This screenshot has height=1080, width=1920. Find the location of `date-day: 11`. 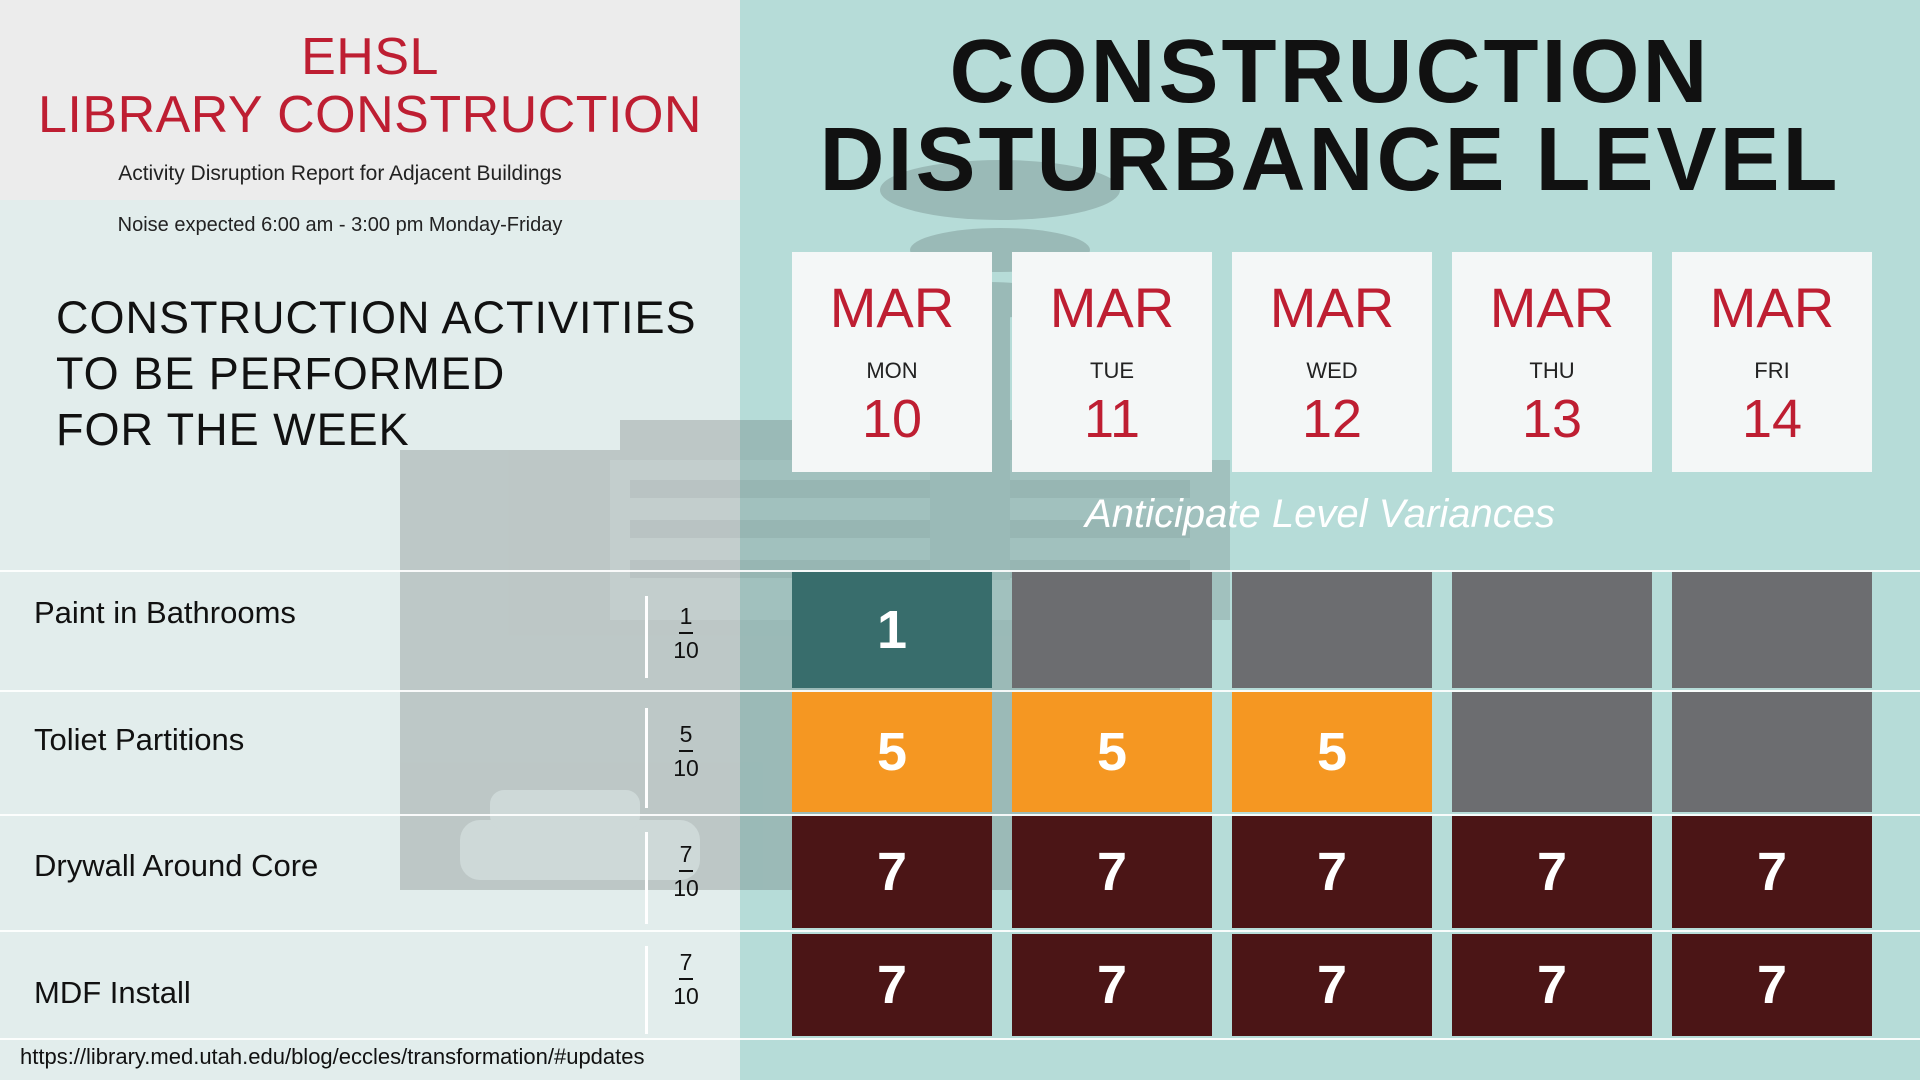

date-day: 11 is located at coordinates (1112, 419).